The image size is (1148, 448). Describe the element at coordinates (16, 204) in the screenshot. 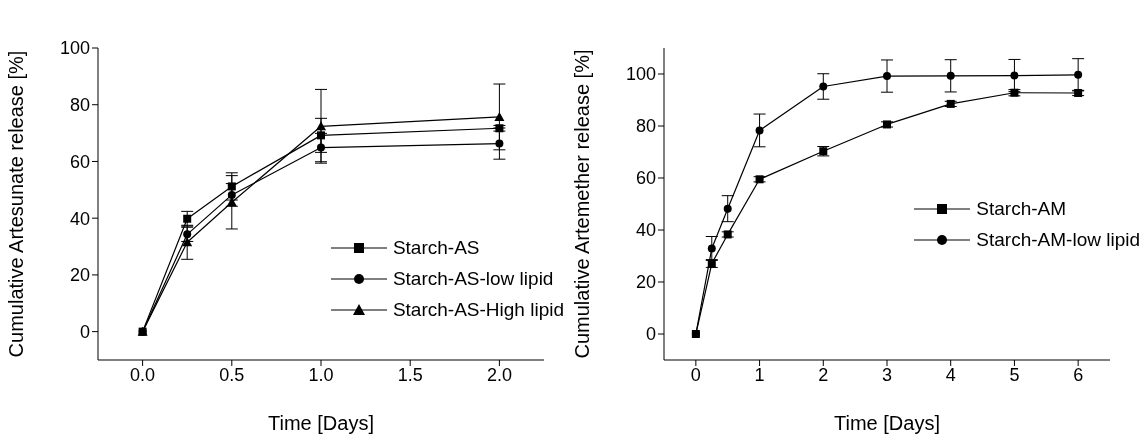

I see `y-axis-title: Cumulative Artesunate release [%]` at that location.